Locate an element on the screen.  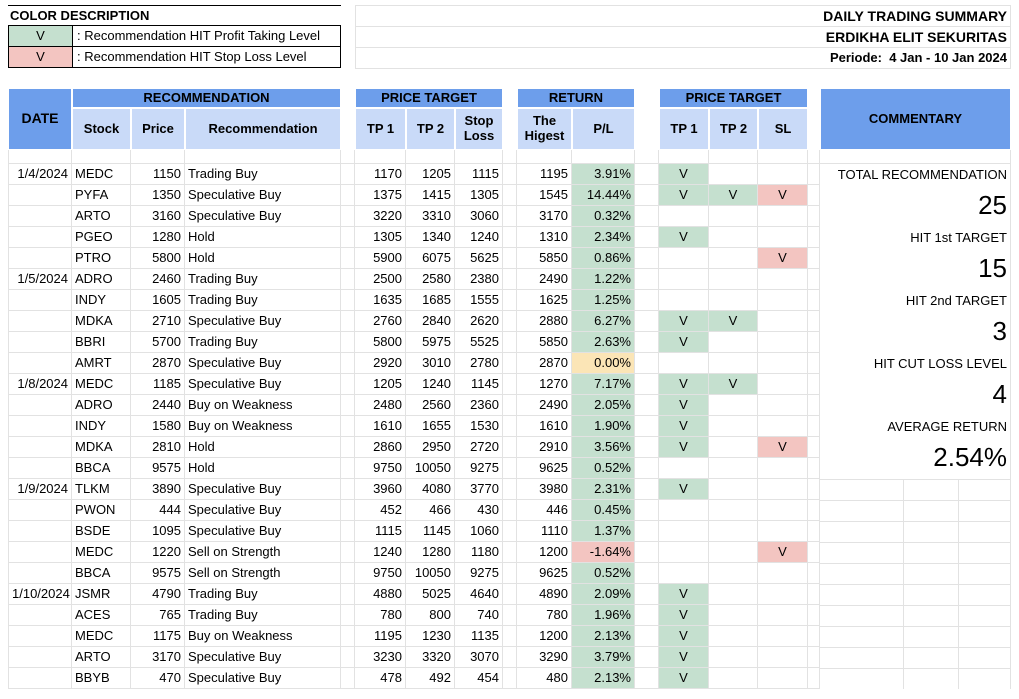
cell-tp2: 1655 is located at coordinates (430, 426).